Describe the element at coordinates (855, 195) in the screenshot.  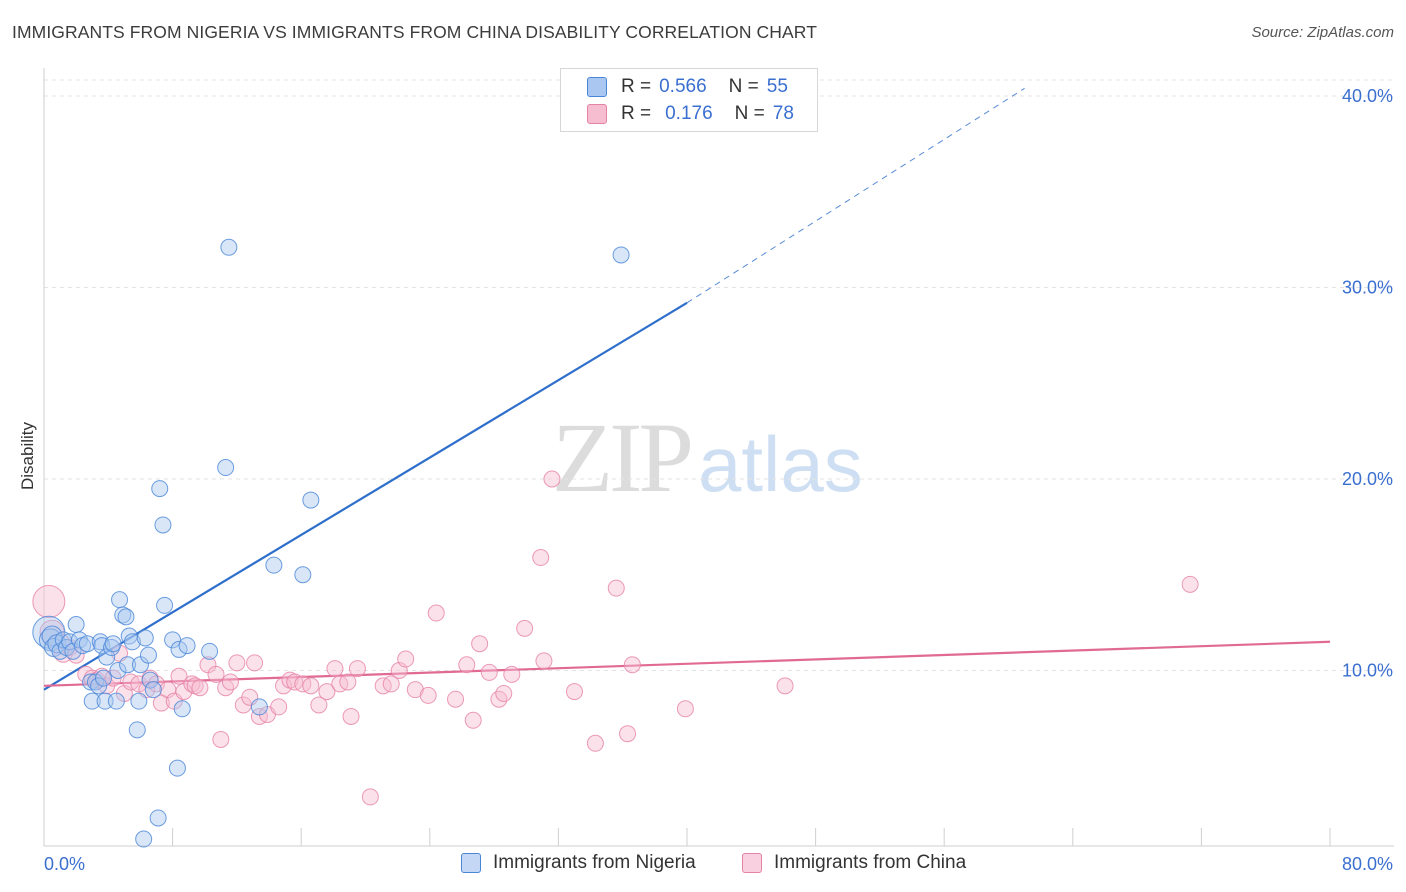
I see `nigeria-trend-extension` at that location.